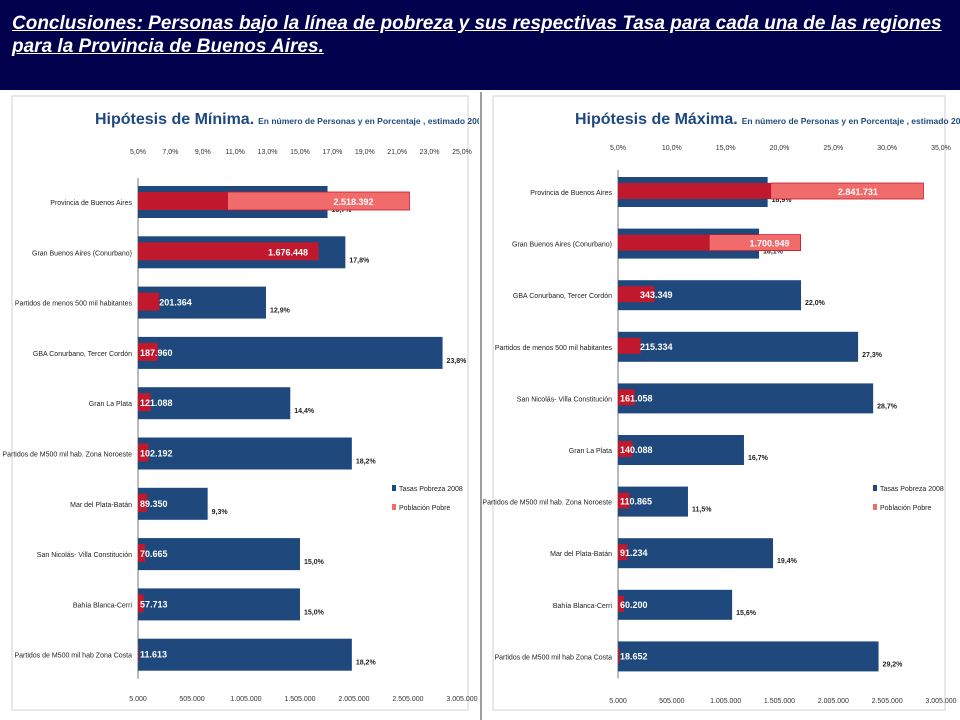 The image size is (960, 720). Describe the element at coordinates (634, 656) in the screenshot. I see `people-data-label: 18.652` at that location.